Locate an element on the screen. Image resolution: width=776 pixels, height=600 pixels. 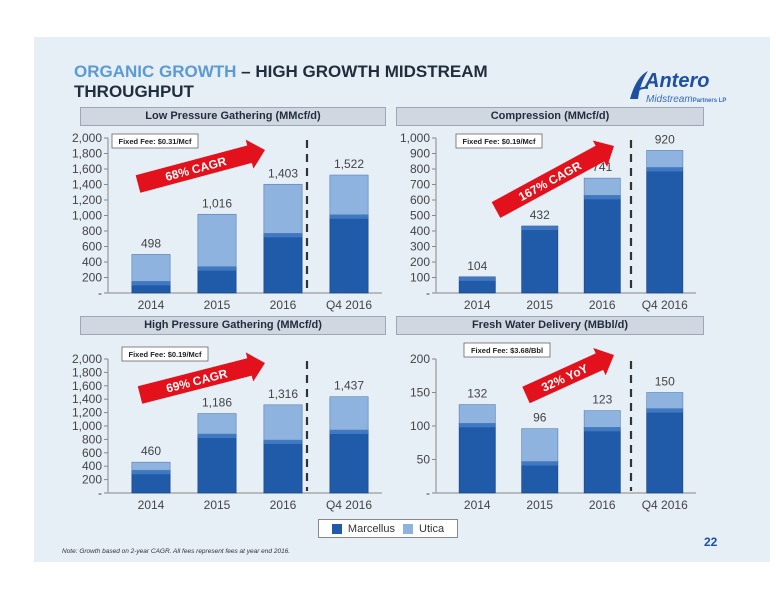
bar-total-label: 1,186 is located at coordinates (217, 403).